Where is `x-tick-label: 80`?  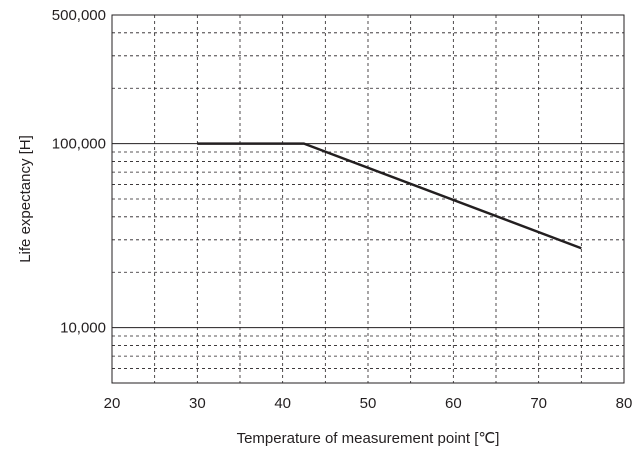
x-tick-label: 80 is located at coordinates (624, 403).